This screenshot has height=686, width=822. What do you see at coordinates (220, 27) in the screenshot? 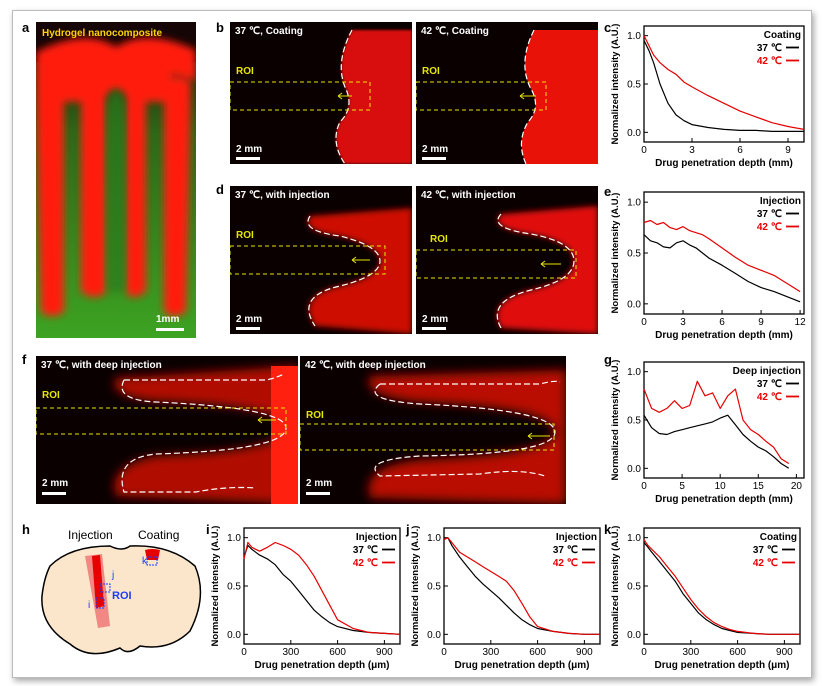
I see `panel-label-b: b` at bounding box center [220, 27].